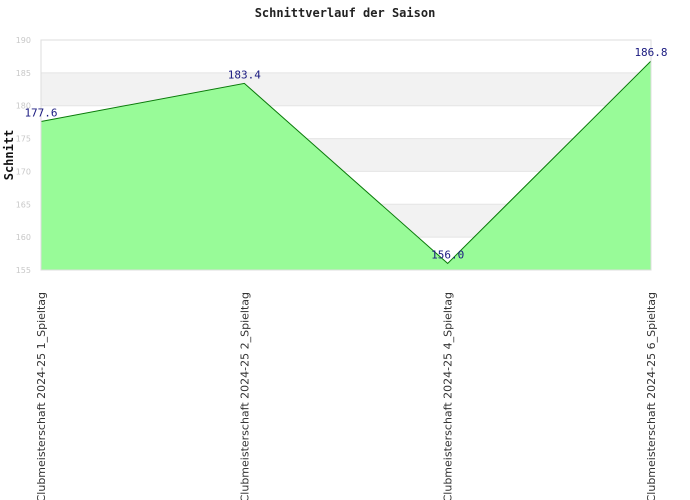 The height and width of the screenshot is (500, 690). What do you see at coordinates (23, 40) in the screenshot?
I see `y-tick-label: 190` at bounding box center [23, 40].